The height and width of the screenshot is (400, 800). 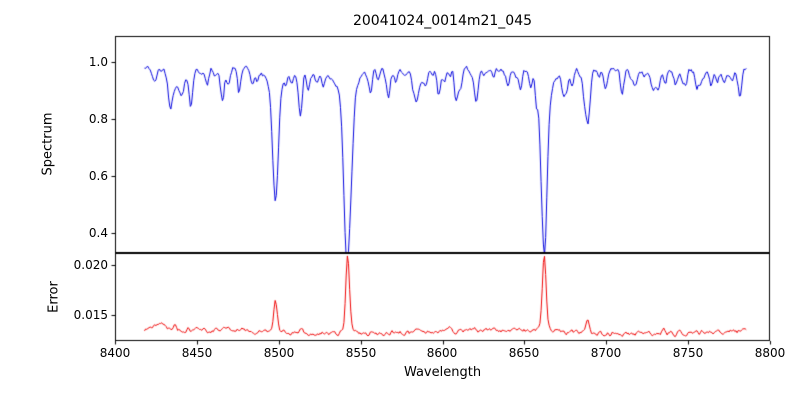 I want to click on x-tick-label: 8450, so click(x=197, y=353).